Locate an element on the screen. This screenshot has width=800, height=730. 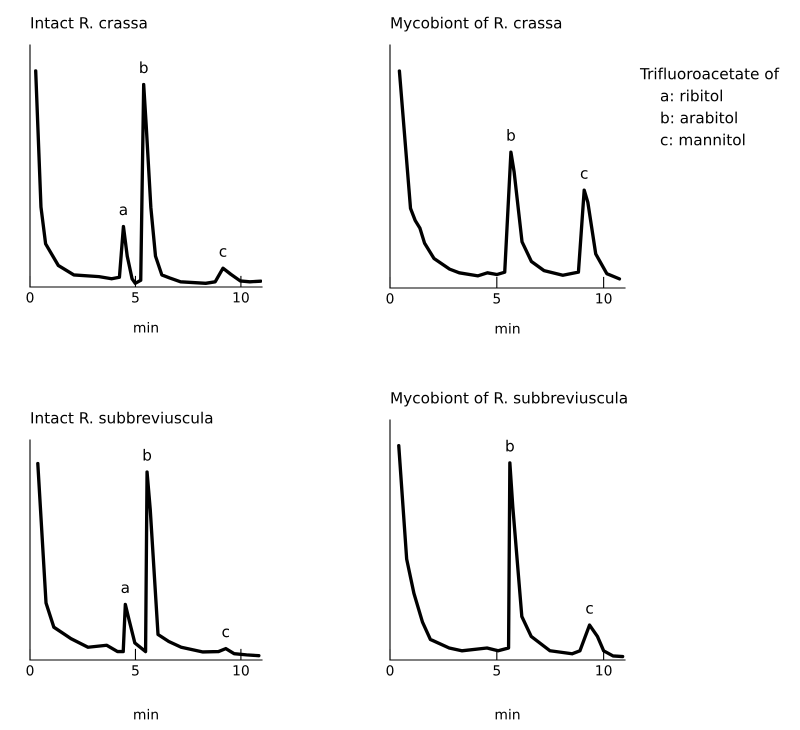
chart-title: Mycobiont of R. crassa is located at coordinates (477, 24).